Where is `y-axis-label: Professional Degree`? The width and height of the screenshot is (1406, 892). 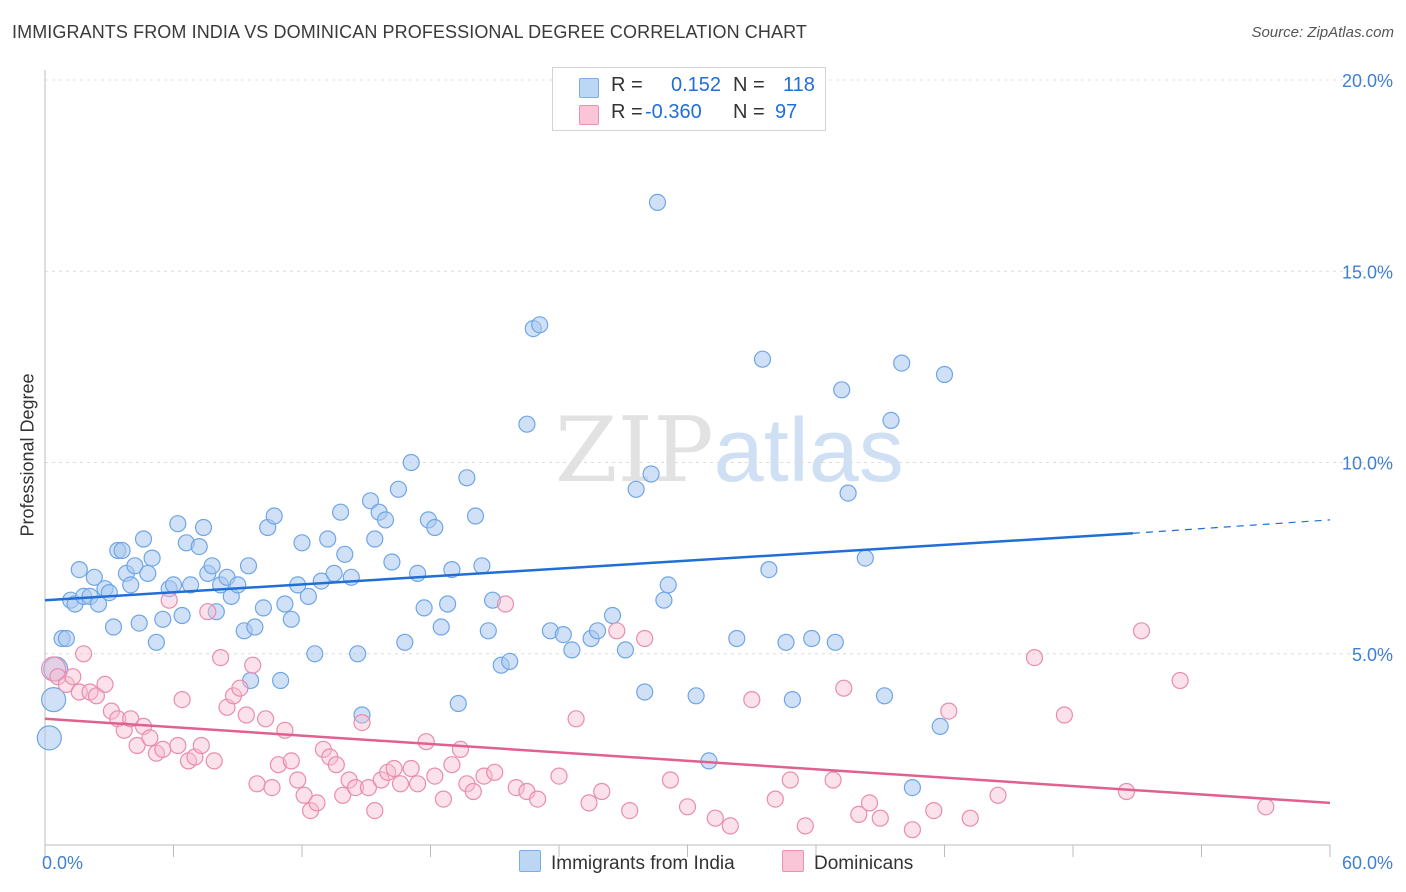 y-axis-label: Professional Degree is located at coordinates (27, 455).